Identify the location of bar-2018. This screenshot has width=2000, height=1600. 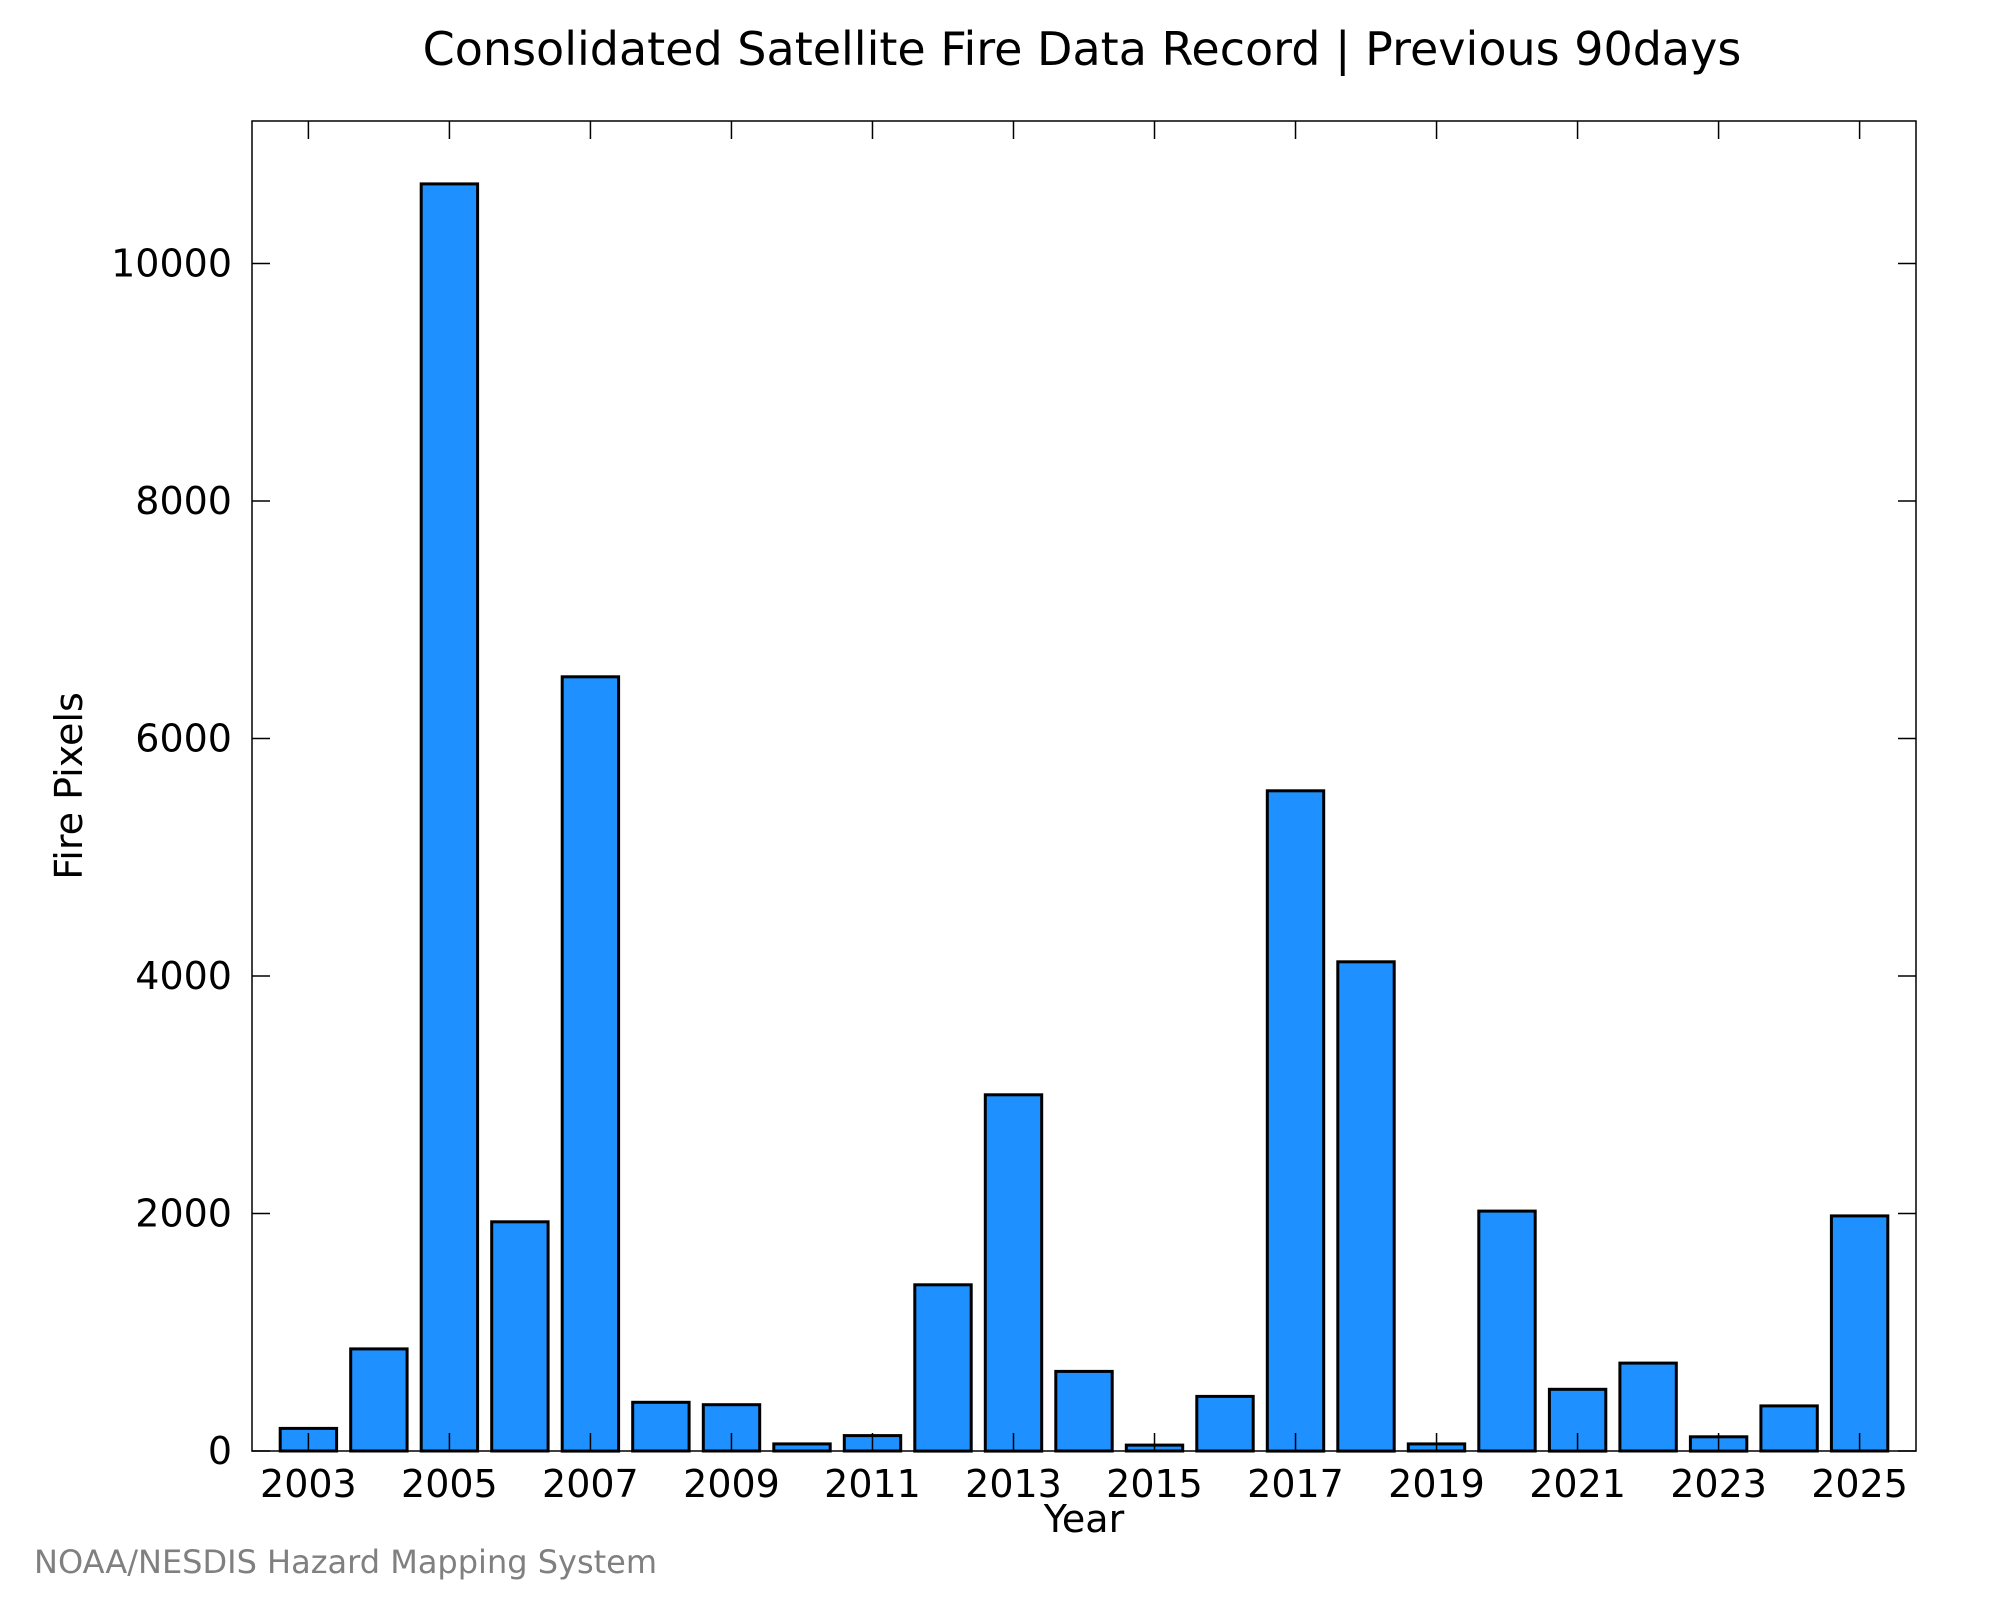
(1366, 1206).